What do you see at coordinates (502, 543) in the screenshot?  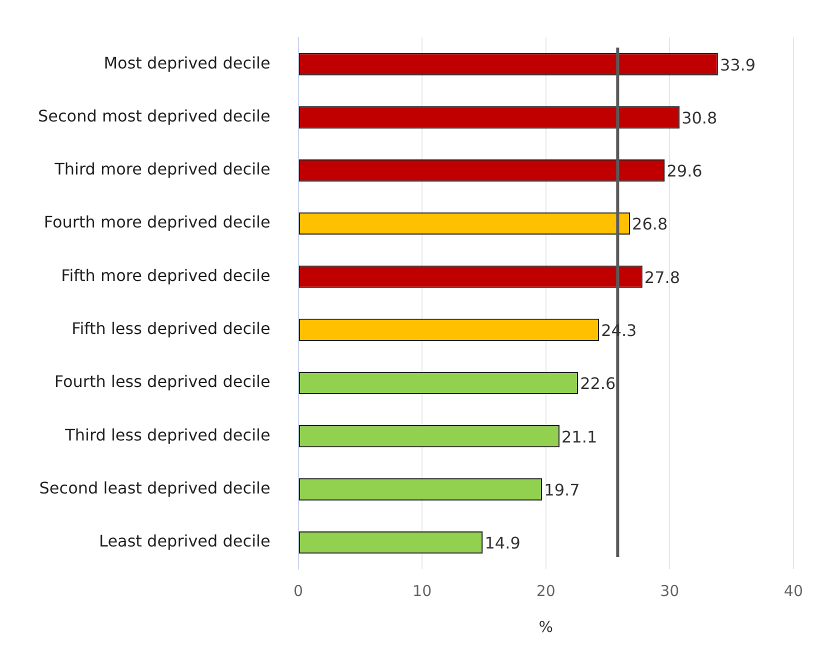 I see `data-label: 14.9` at bounding box center [502, 543].